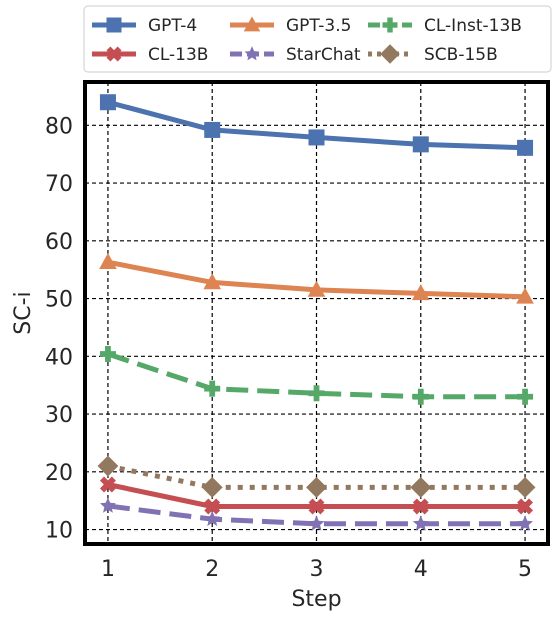 Image resolution: width=559 pixels, height=621 pixels. I want to click on legend-item: StarChat, so click(295, 55).